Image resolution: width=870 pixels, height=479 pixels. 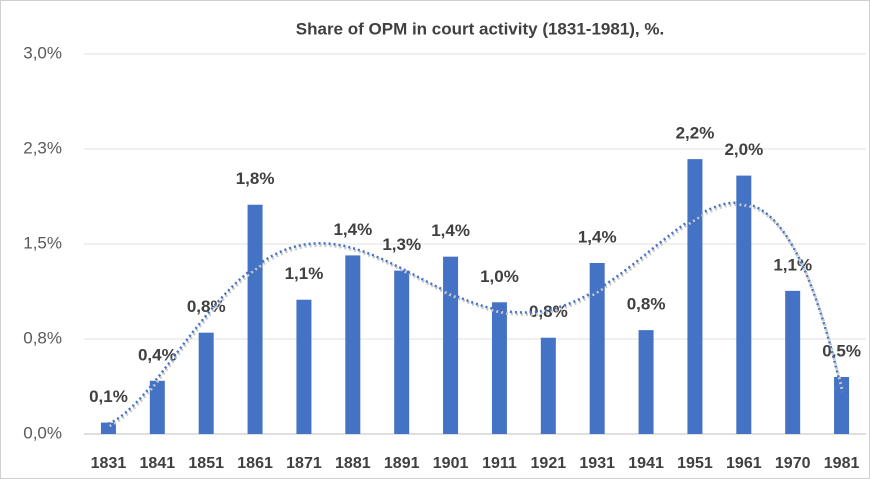 I want to click on x-tick-label: 1921, so click(x=549, y=463).